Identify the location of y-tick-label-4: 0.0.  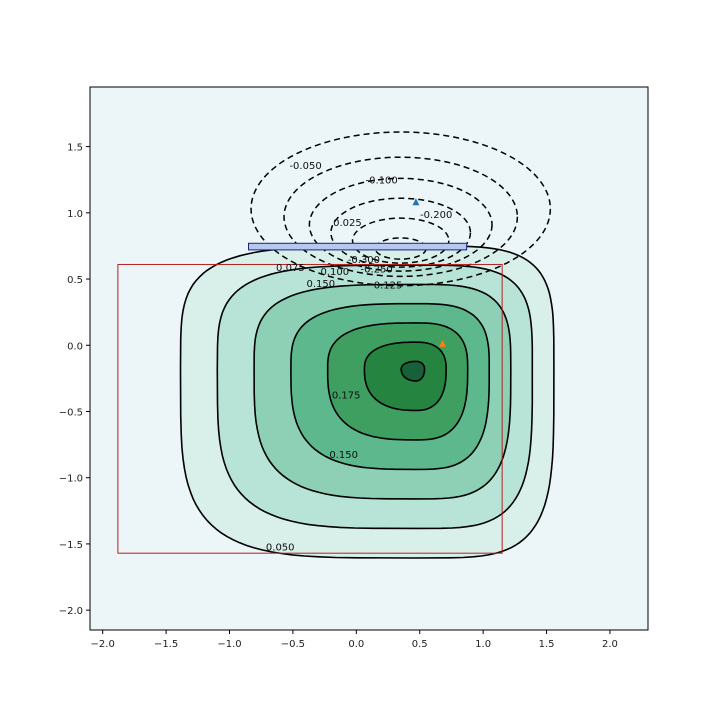
(75, 346).